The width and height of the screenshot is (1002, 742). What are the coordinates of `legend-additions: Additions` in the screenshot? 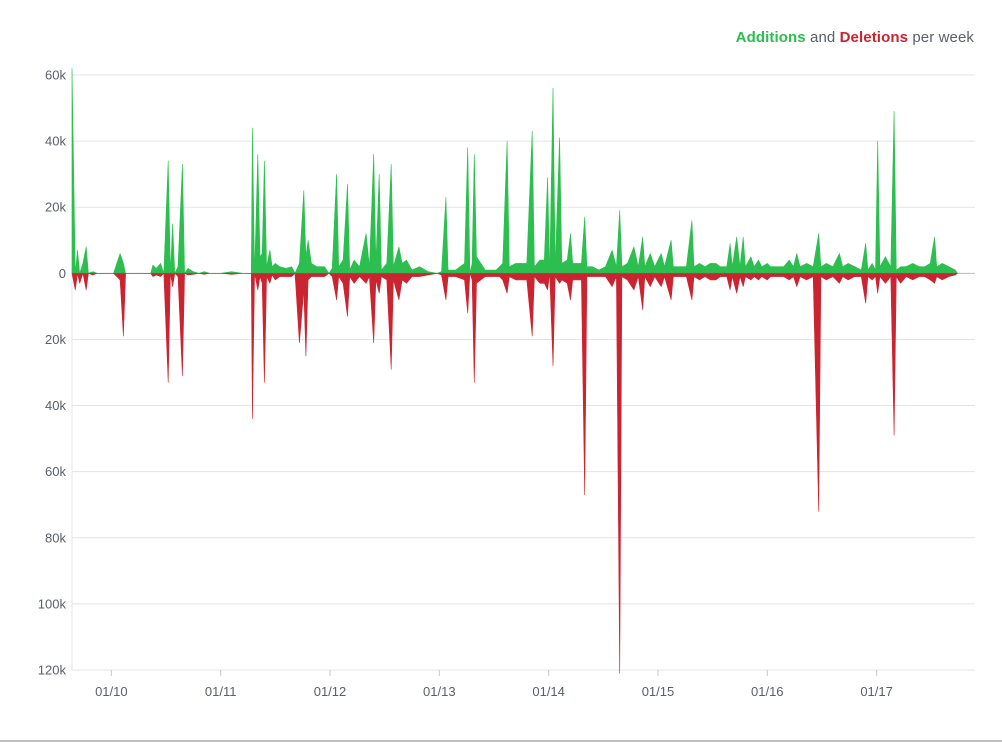 It's located at (770, 37).